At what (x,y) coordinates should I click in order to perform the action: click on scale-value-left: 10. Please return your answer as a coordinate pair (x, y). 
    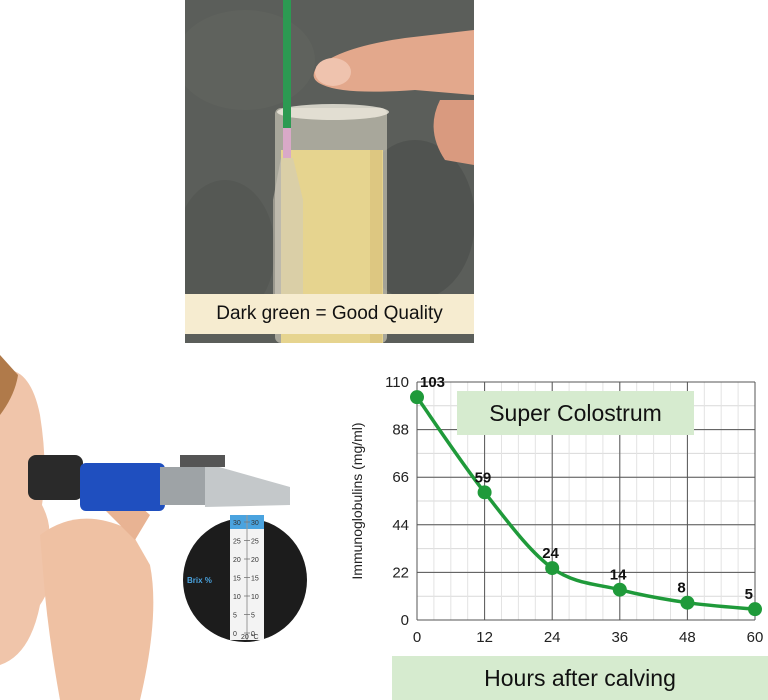
    Looking at the image, I should click on (237, 597).